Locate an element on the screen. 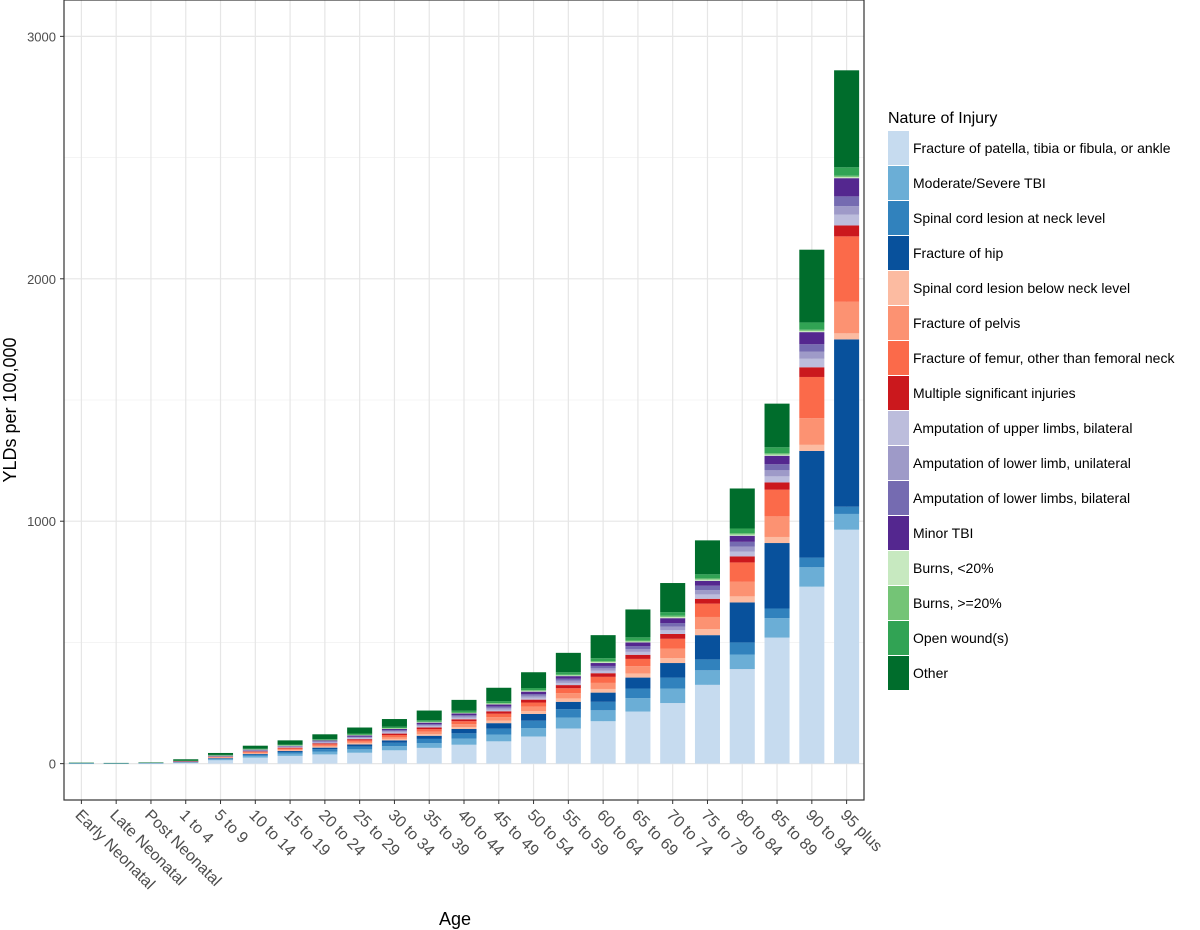 Image resolution: width=1200 pixels, height=930 pixels. legend-label: Burns, <20% is located at coordinates (953, 568).